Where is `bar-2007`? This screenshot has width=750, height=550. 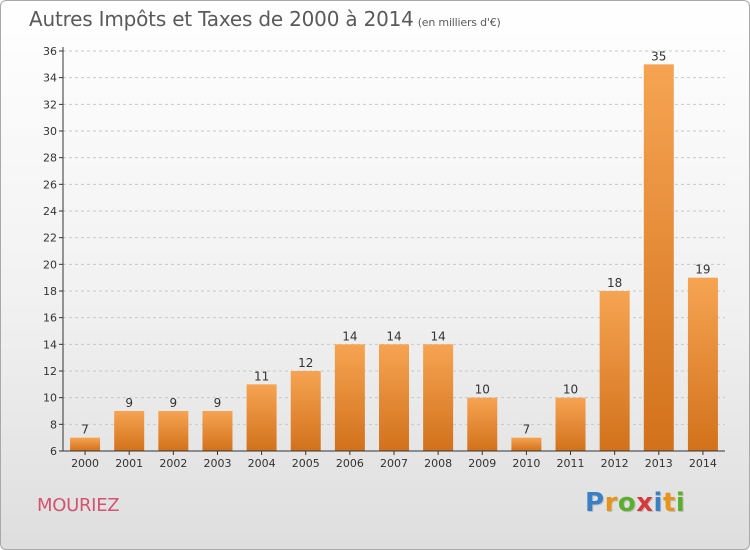
bar-2007 is located at coordinates (394, 397).